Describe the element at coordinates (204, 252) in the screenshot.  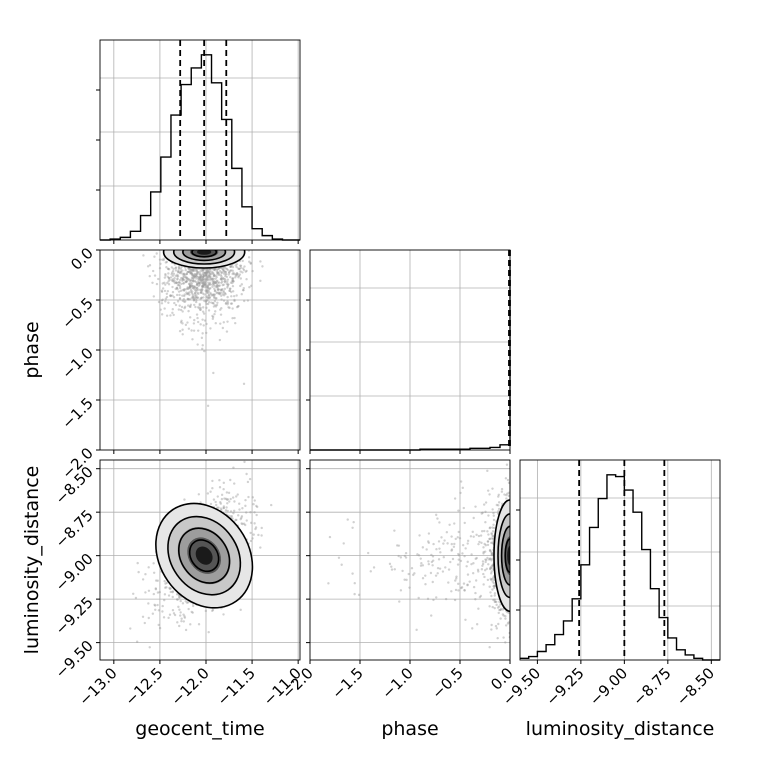
I see `density-region` at that location.